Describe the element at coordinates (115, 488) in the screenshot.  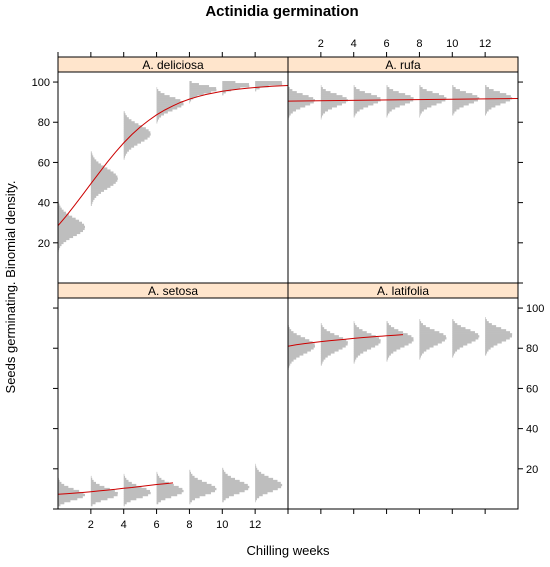
I see `fitted-curve` at that location.